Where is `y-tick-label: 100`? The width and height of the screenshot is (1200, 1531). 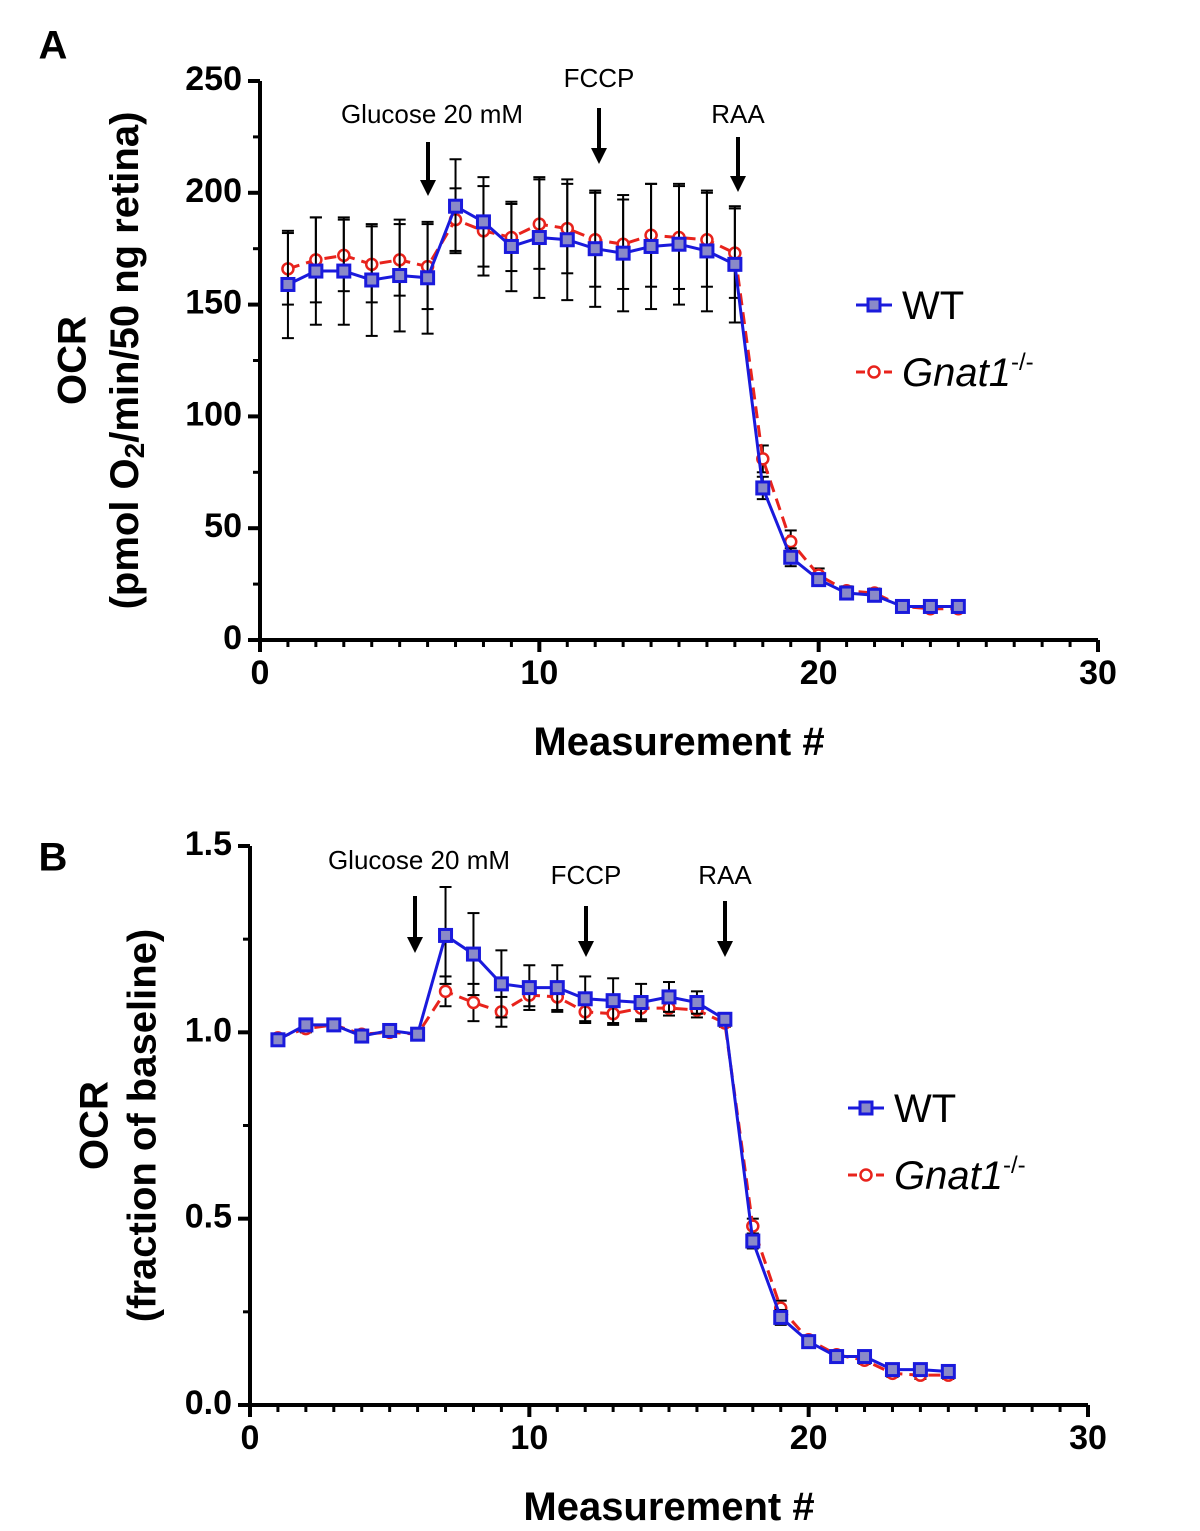
y-tick-label: 100 is located at coordinates (213, 414).